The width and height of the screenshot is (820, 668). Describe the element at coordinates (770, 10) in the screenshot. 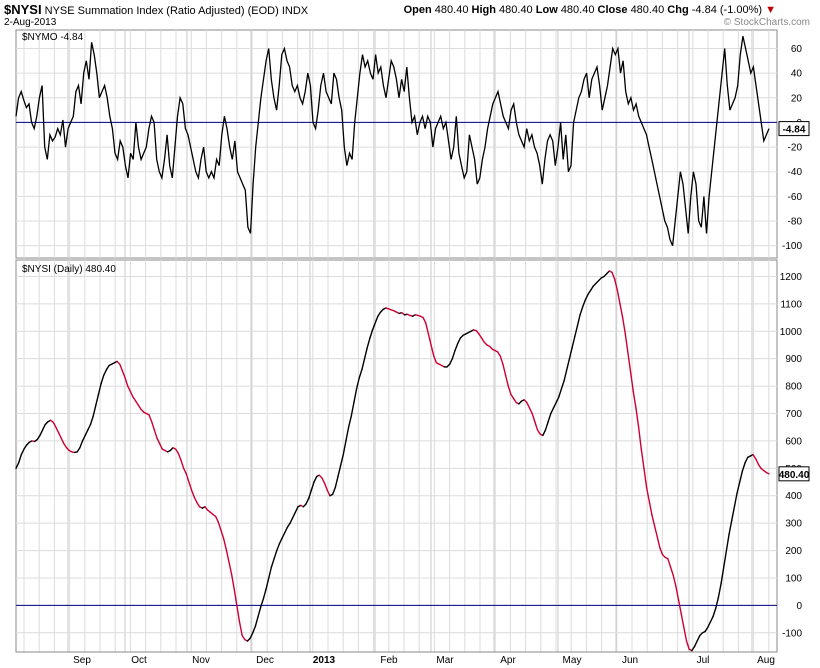

I see `down-arrow-icon: ▼` at that location.